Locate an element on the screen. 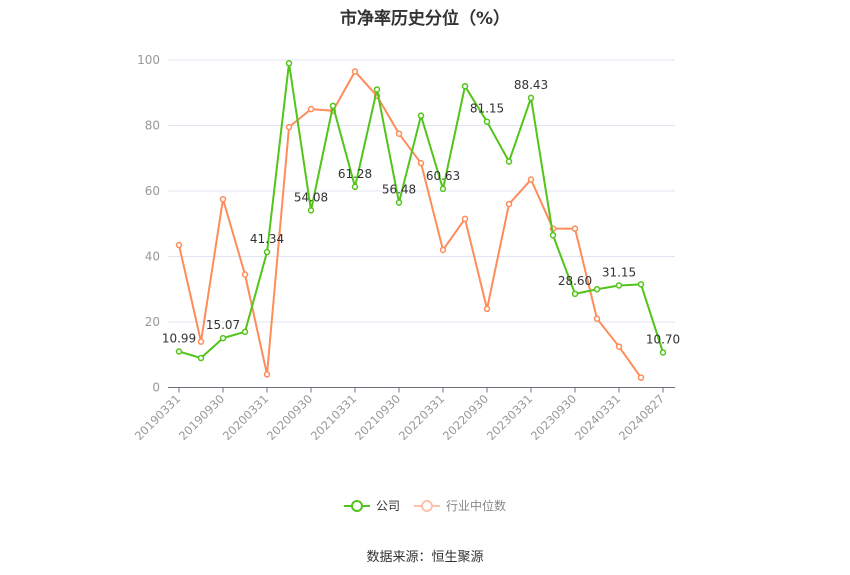 The height and width of the screenshot is (575, 850). data-label: 28.60 is located at coordinates (575, 281).